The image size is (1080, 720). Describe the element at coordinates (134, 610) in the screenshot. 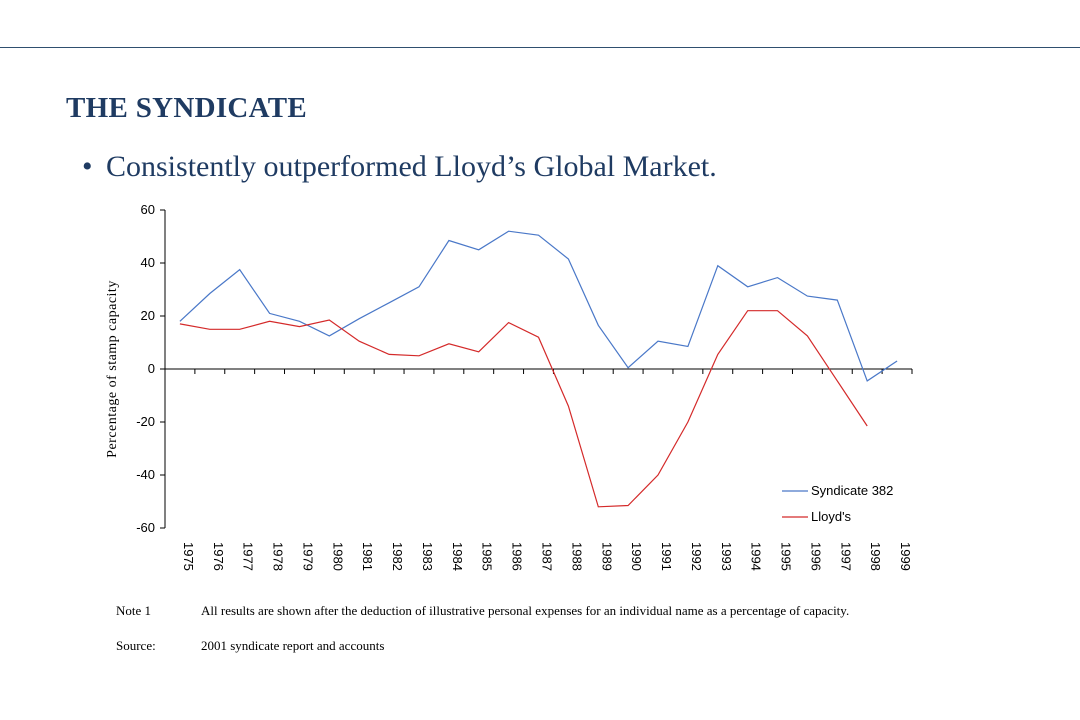

I see `note-label: Note 1` at that location.